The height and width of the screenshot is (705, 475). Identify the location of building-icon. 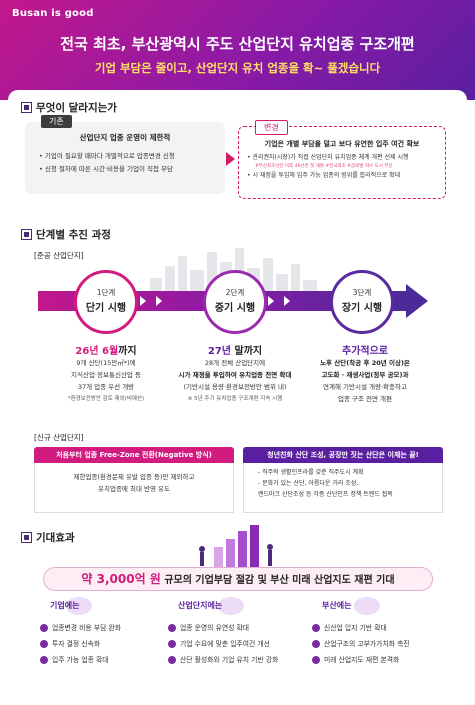
(79, 606).